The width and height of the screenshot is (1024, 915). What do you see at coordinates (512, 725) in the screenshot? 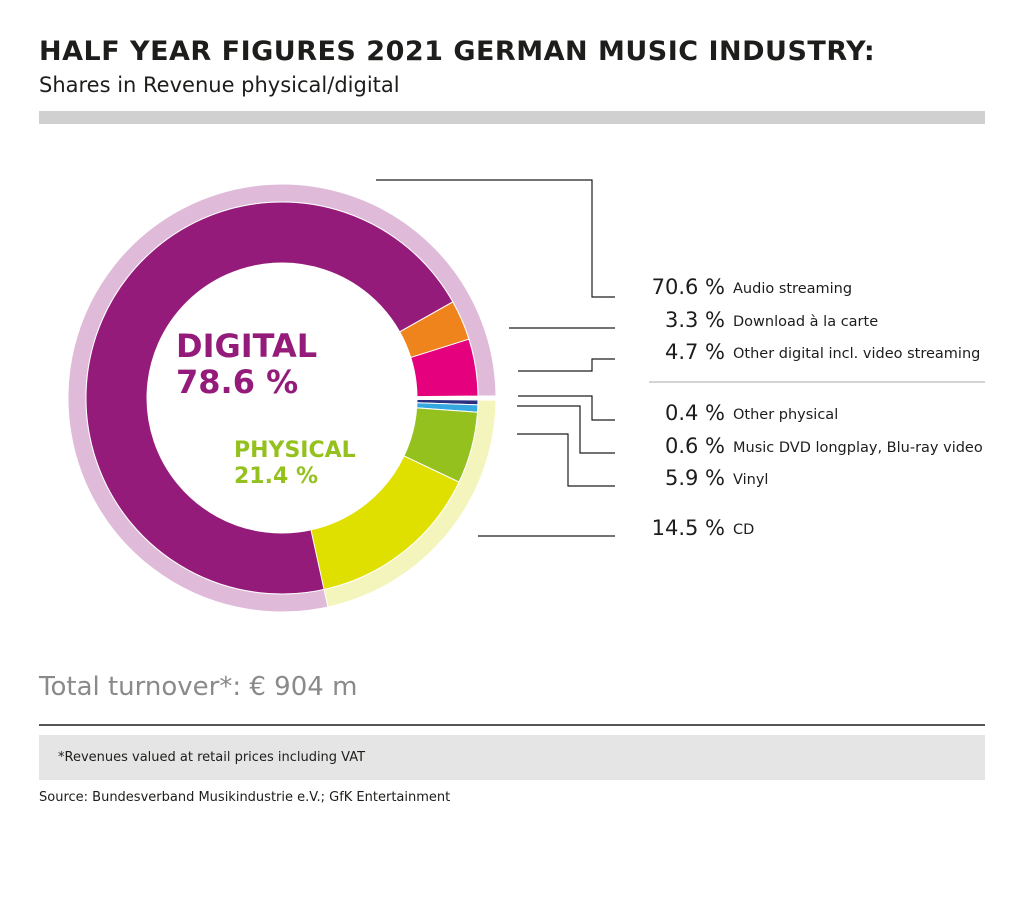
I see `footer-divider` at bounding box center [512, 725].